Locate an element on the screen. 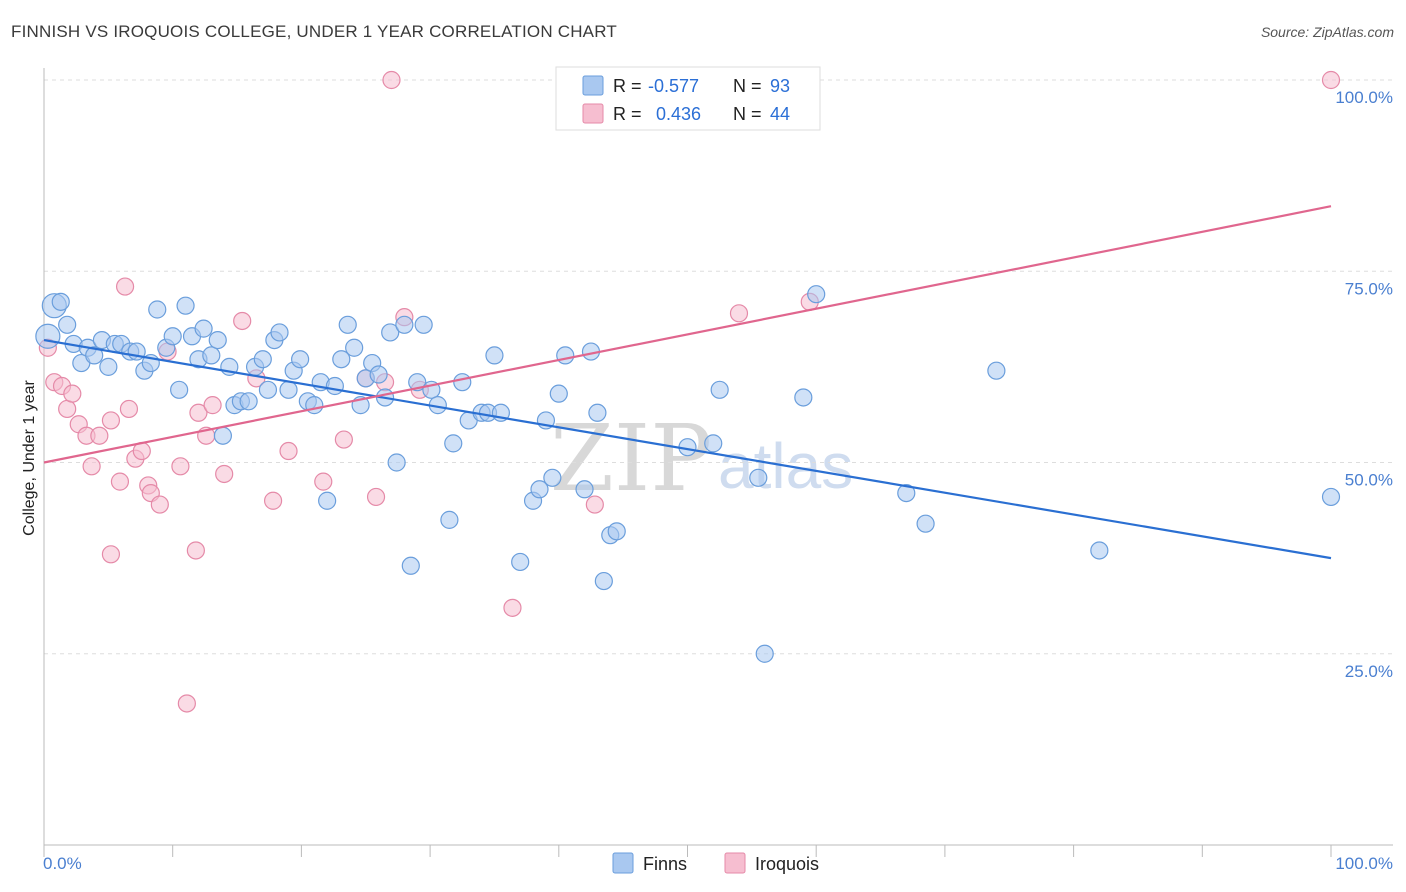  watermark-zip: ZIP is located at coordinates (631, 458).